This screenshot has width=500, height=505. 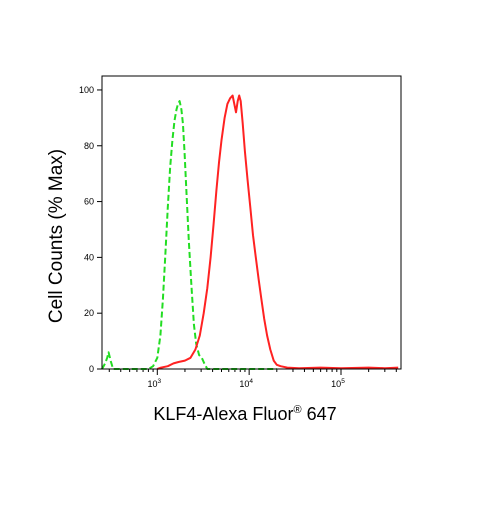 I want to click on y-axis-ticks: 0 20 40 60 80 100, so click(x=90, y=229).